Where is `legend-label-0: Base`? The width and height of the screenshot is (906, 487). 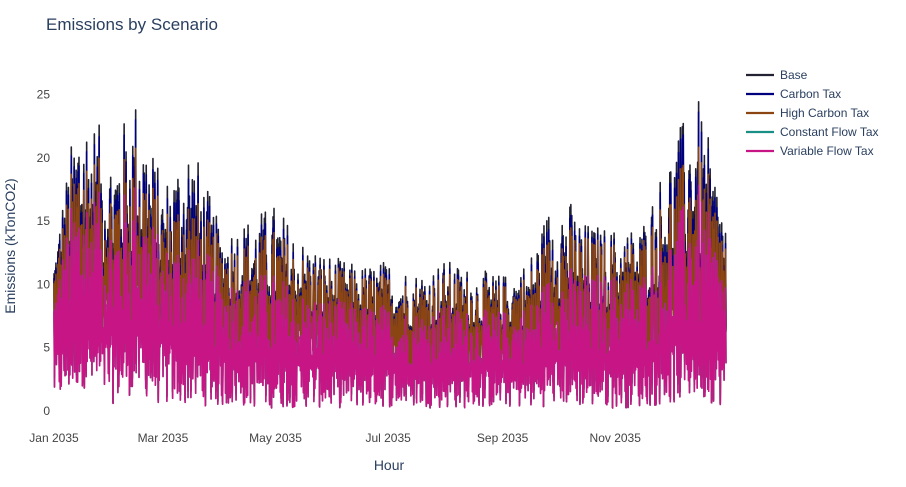 legend-label-0: Base is located at coordinates (794, 75).